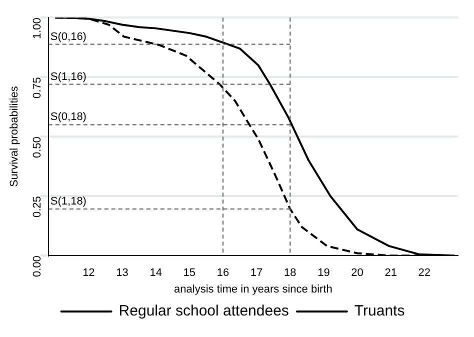 This screenshot has height=337, width=474. I want to click on ref-line-label: S(1,16), so click(68, 76).